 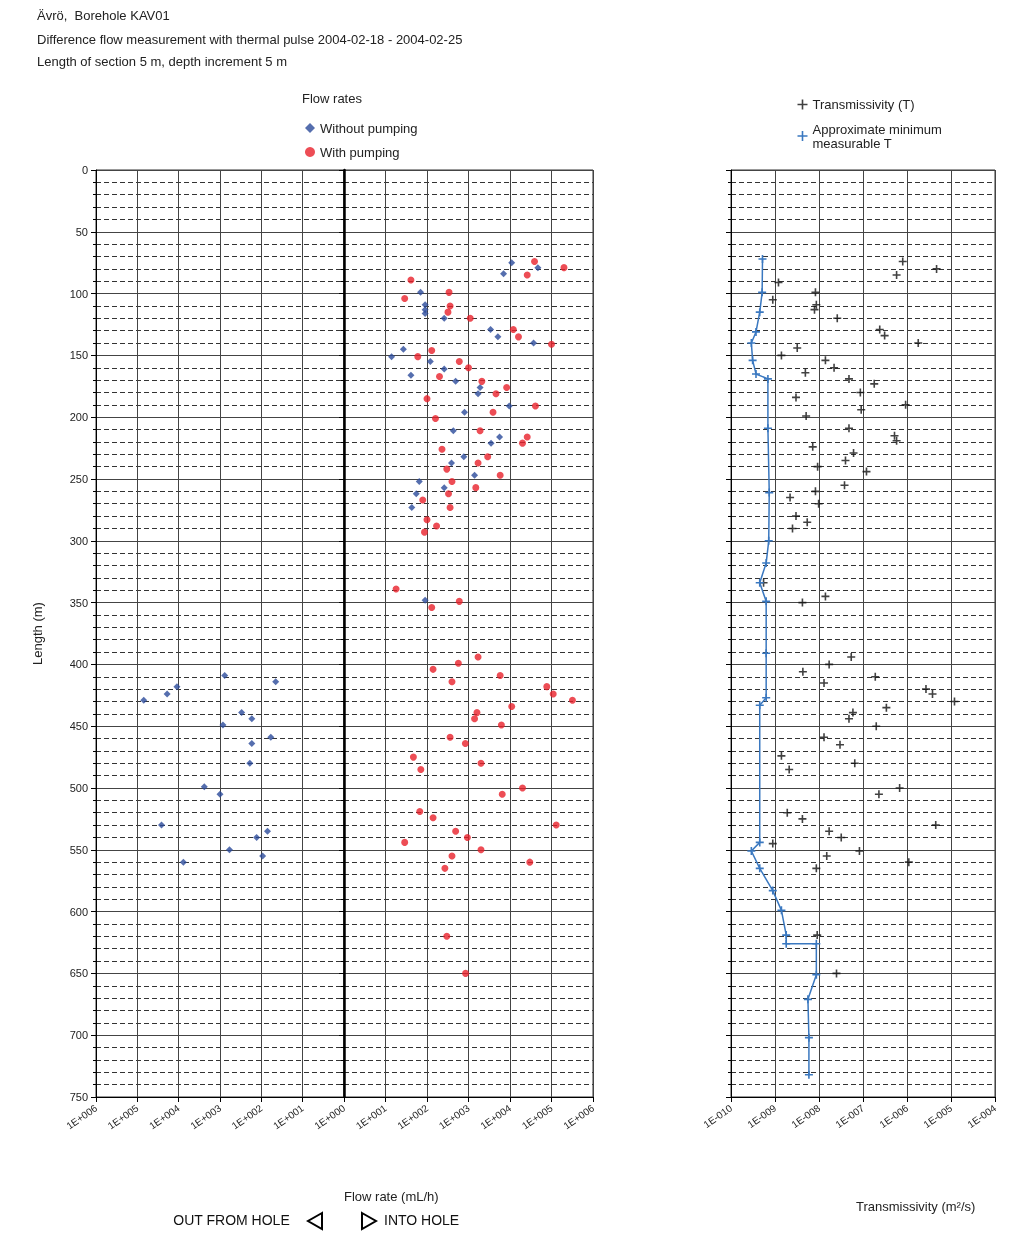 What do you see at coordinates (916, 1206) in the screenshot?
I see `x-axis-title: Transmissivity (m²/s)` at bounding box center [916, 1206].